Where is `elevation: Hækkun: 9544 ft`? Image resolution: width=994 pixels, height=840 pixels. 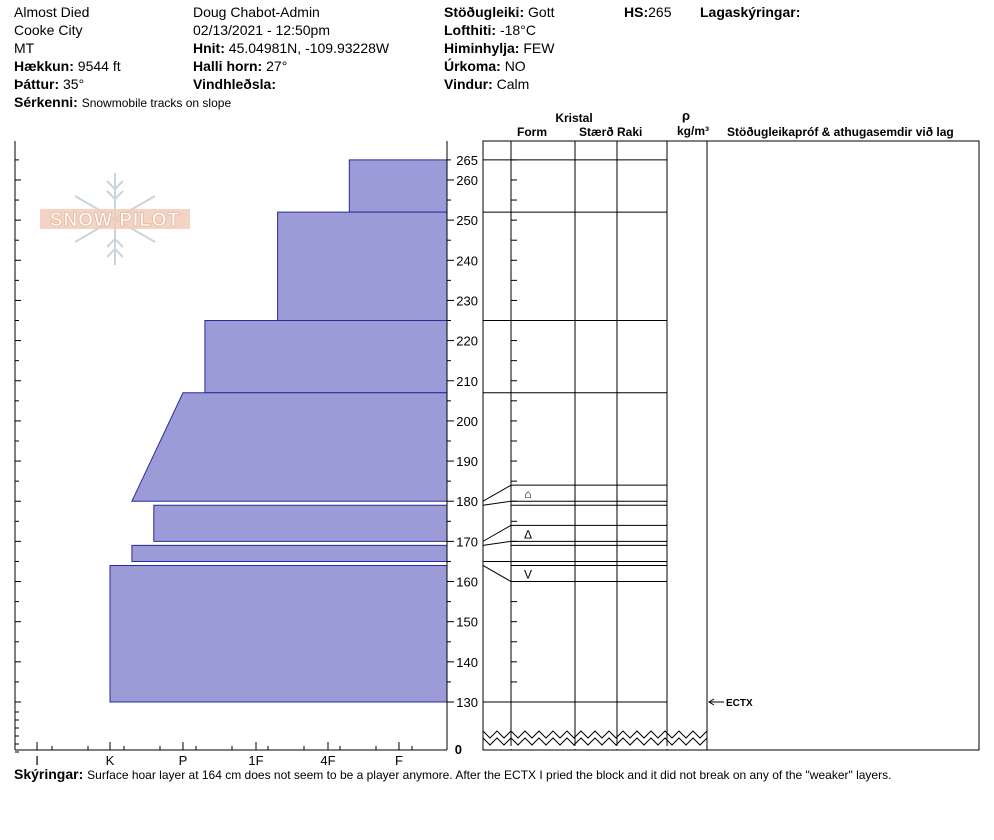 elevation: Hækkun: 9544 ft is located at coordinates (67, 66).